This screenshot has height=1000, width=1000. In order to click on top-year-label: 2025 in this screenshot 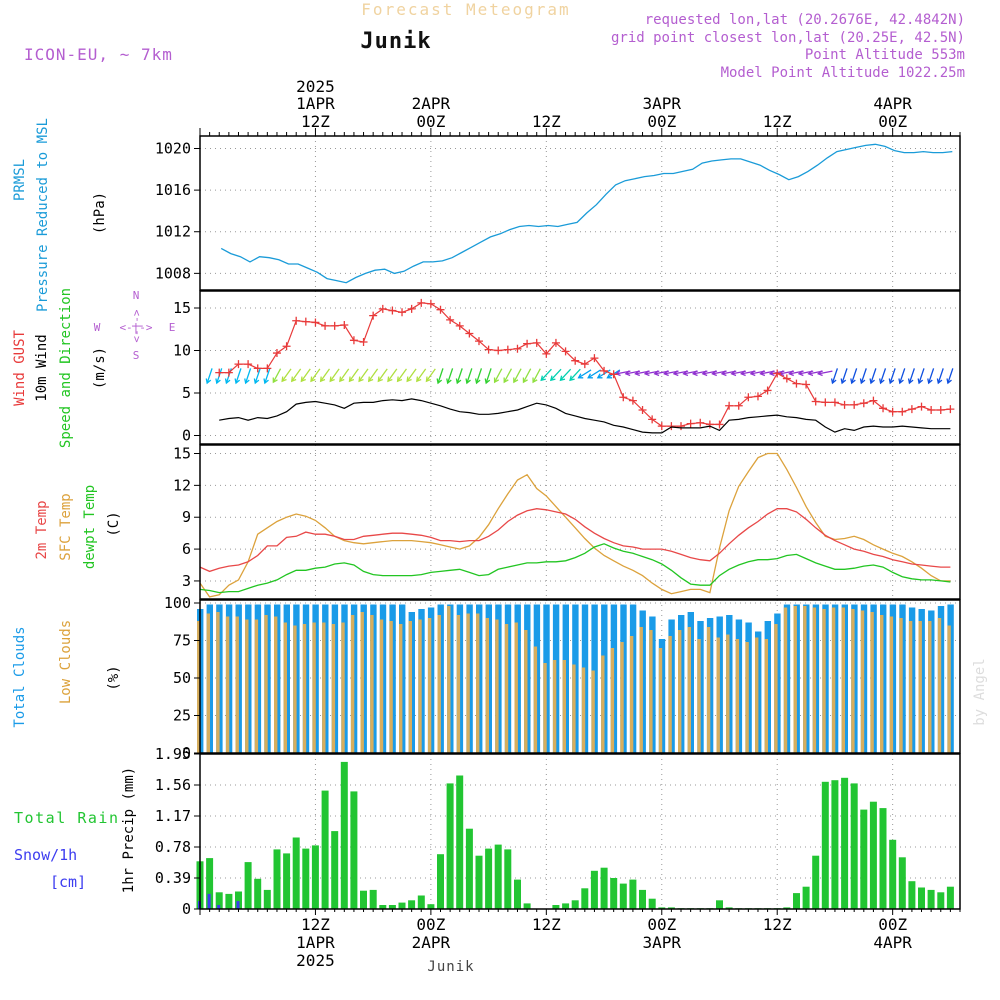, I will do `click(315, 86)`.